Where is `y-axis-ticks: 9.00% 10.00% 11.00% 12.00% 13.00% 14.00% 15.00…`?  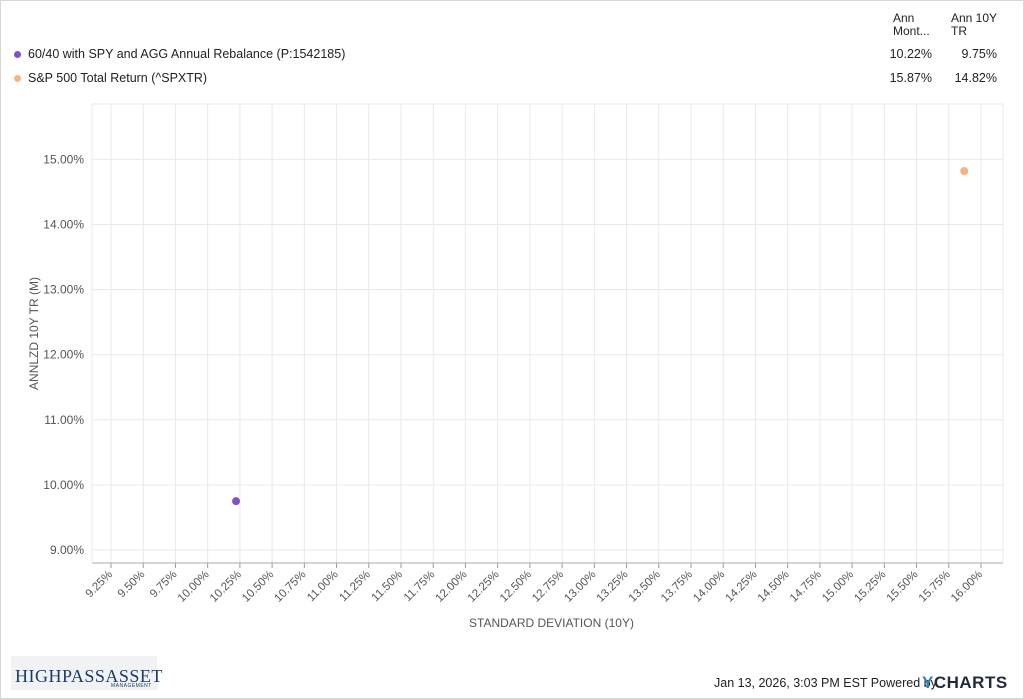 y-axis-ticks: 9.00% 10.00% 11.00% 12.00% 13.00% 14.00% 15.00… is located at coordinates (63, 354).